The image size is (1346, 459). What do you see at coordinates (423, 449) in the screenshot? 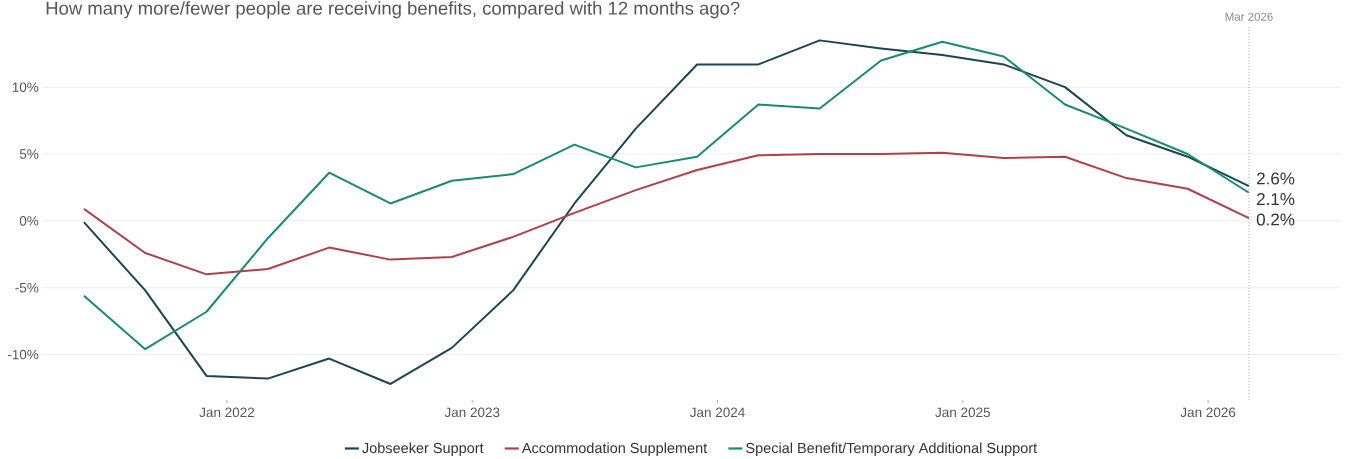
I see `legend-label: Jobseeker Support` at bounding box center [423, 449].